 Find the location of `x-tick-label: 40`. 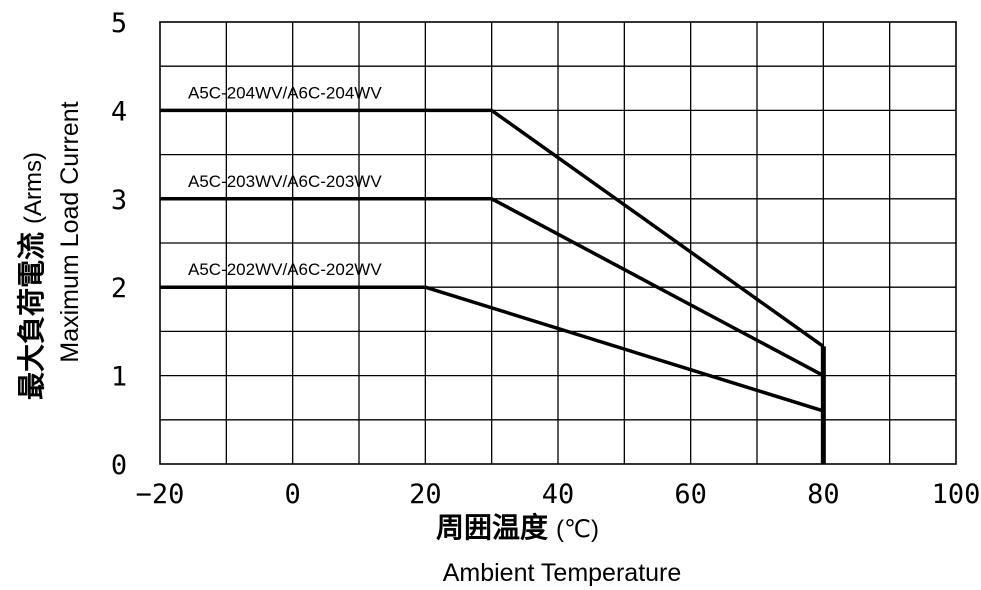

x-tick-label: 40 is located at coordinates (558, 494).